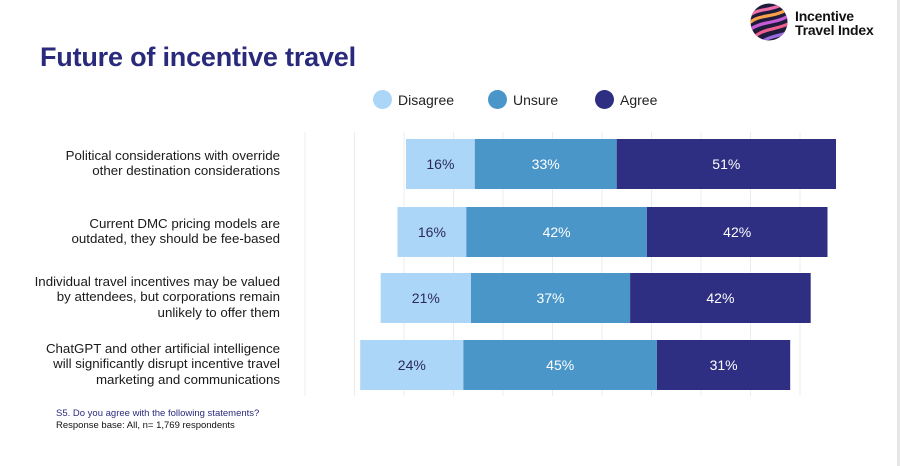 This screenshot has height=466, width=900. I want to click on page-edge, so click(898, 233).